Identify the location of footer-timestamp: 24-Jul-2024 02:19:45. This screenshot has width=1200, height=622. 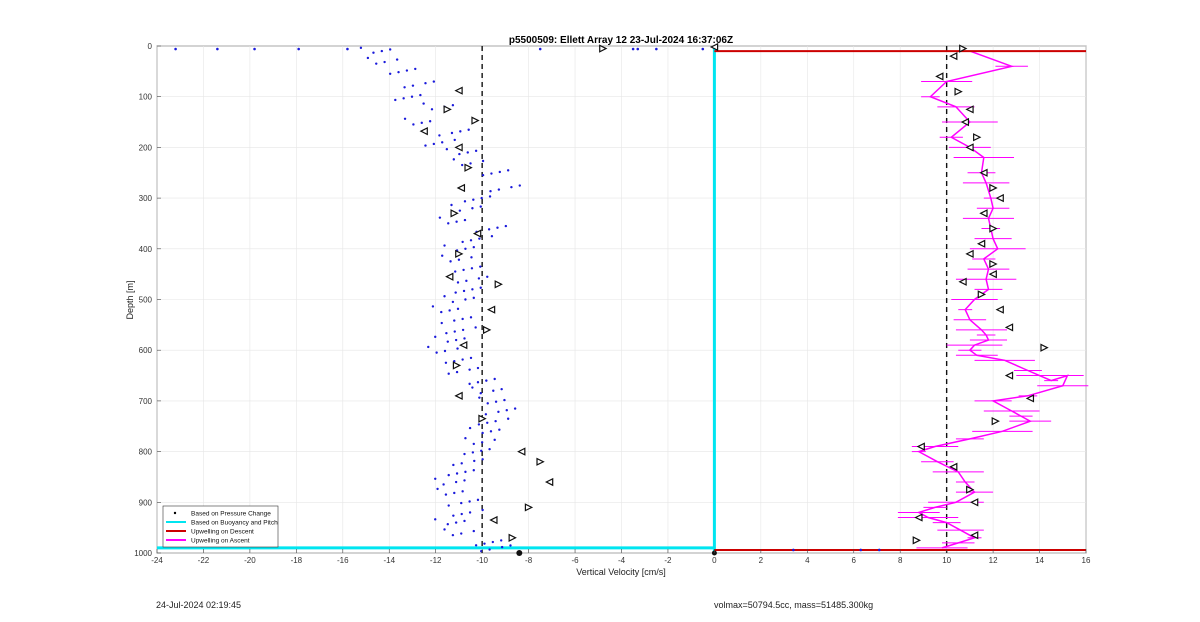
(199, 605).